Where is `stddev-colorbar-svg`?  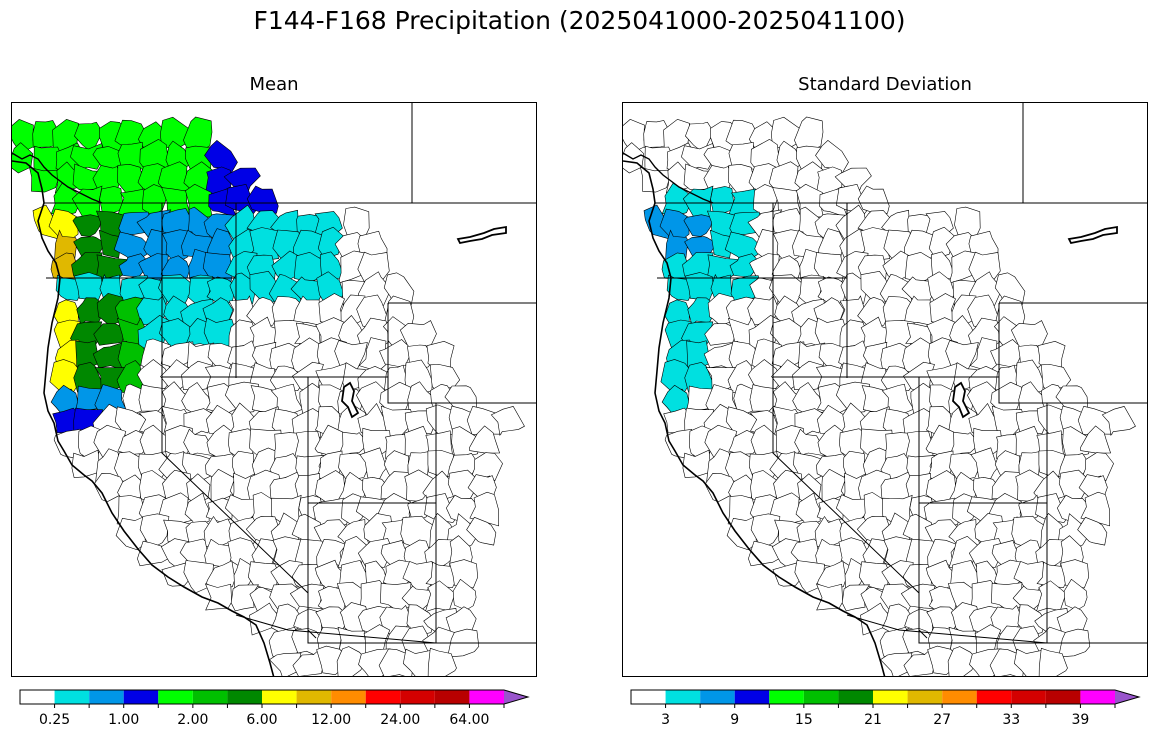 stddev-colorbar-svg is located at coordinates (885, 698).